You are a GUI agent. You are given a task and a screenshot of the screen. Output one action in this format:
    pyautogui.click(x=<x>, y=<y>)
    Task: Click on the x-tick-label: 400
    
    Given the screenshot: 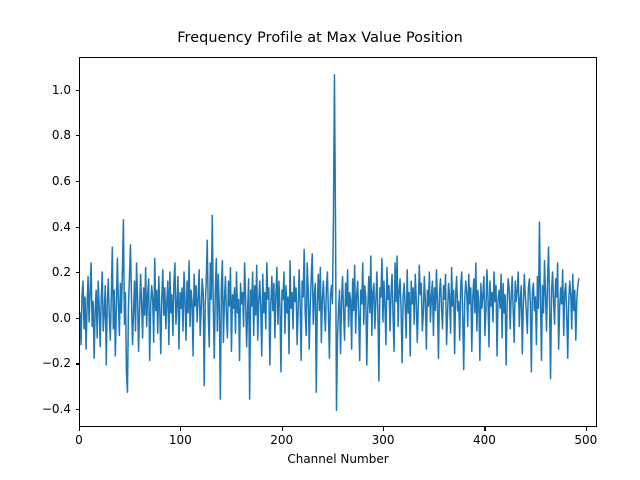 What is the action you would take?
    pyautogui.click(x=484, y=440)
    